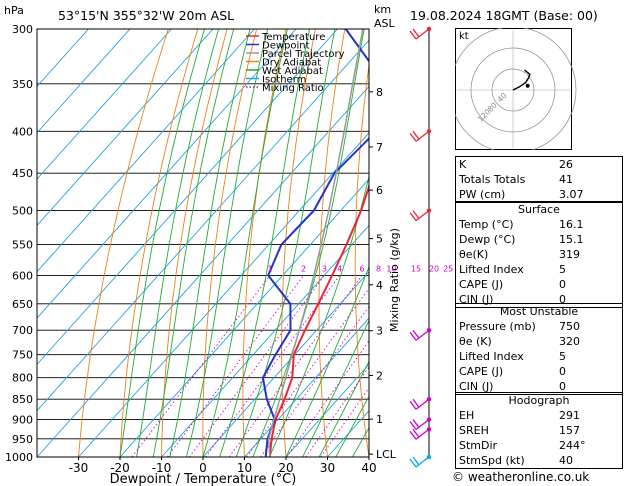 The image size is (629, 486). I want to click on row-label: Temp (°C), so click(486, 224).